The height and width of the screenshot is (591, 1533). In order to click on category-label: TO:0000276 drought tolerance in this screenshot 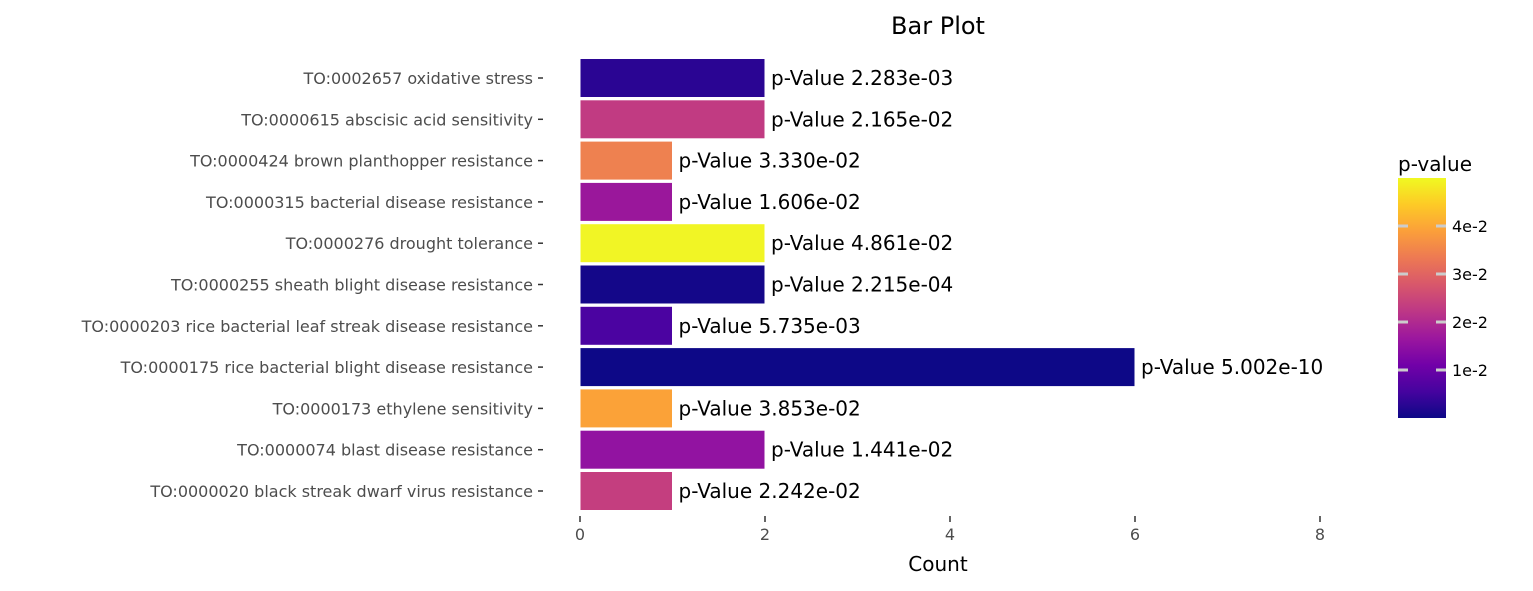, I will do `click(409, 243)`.